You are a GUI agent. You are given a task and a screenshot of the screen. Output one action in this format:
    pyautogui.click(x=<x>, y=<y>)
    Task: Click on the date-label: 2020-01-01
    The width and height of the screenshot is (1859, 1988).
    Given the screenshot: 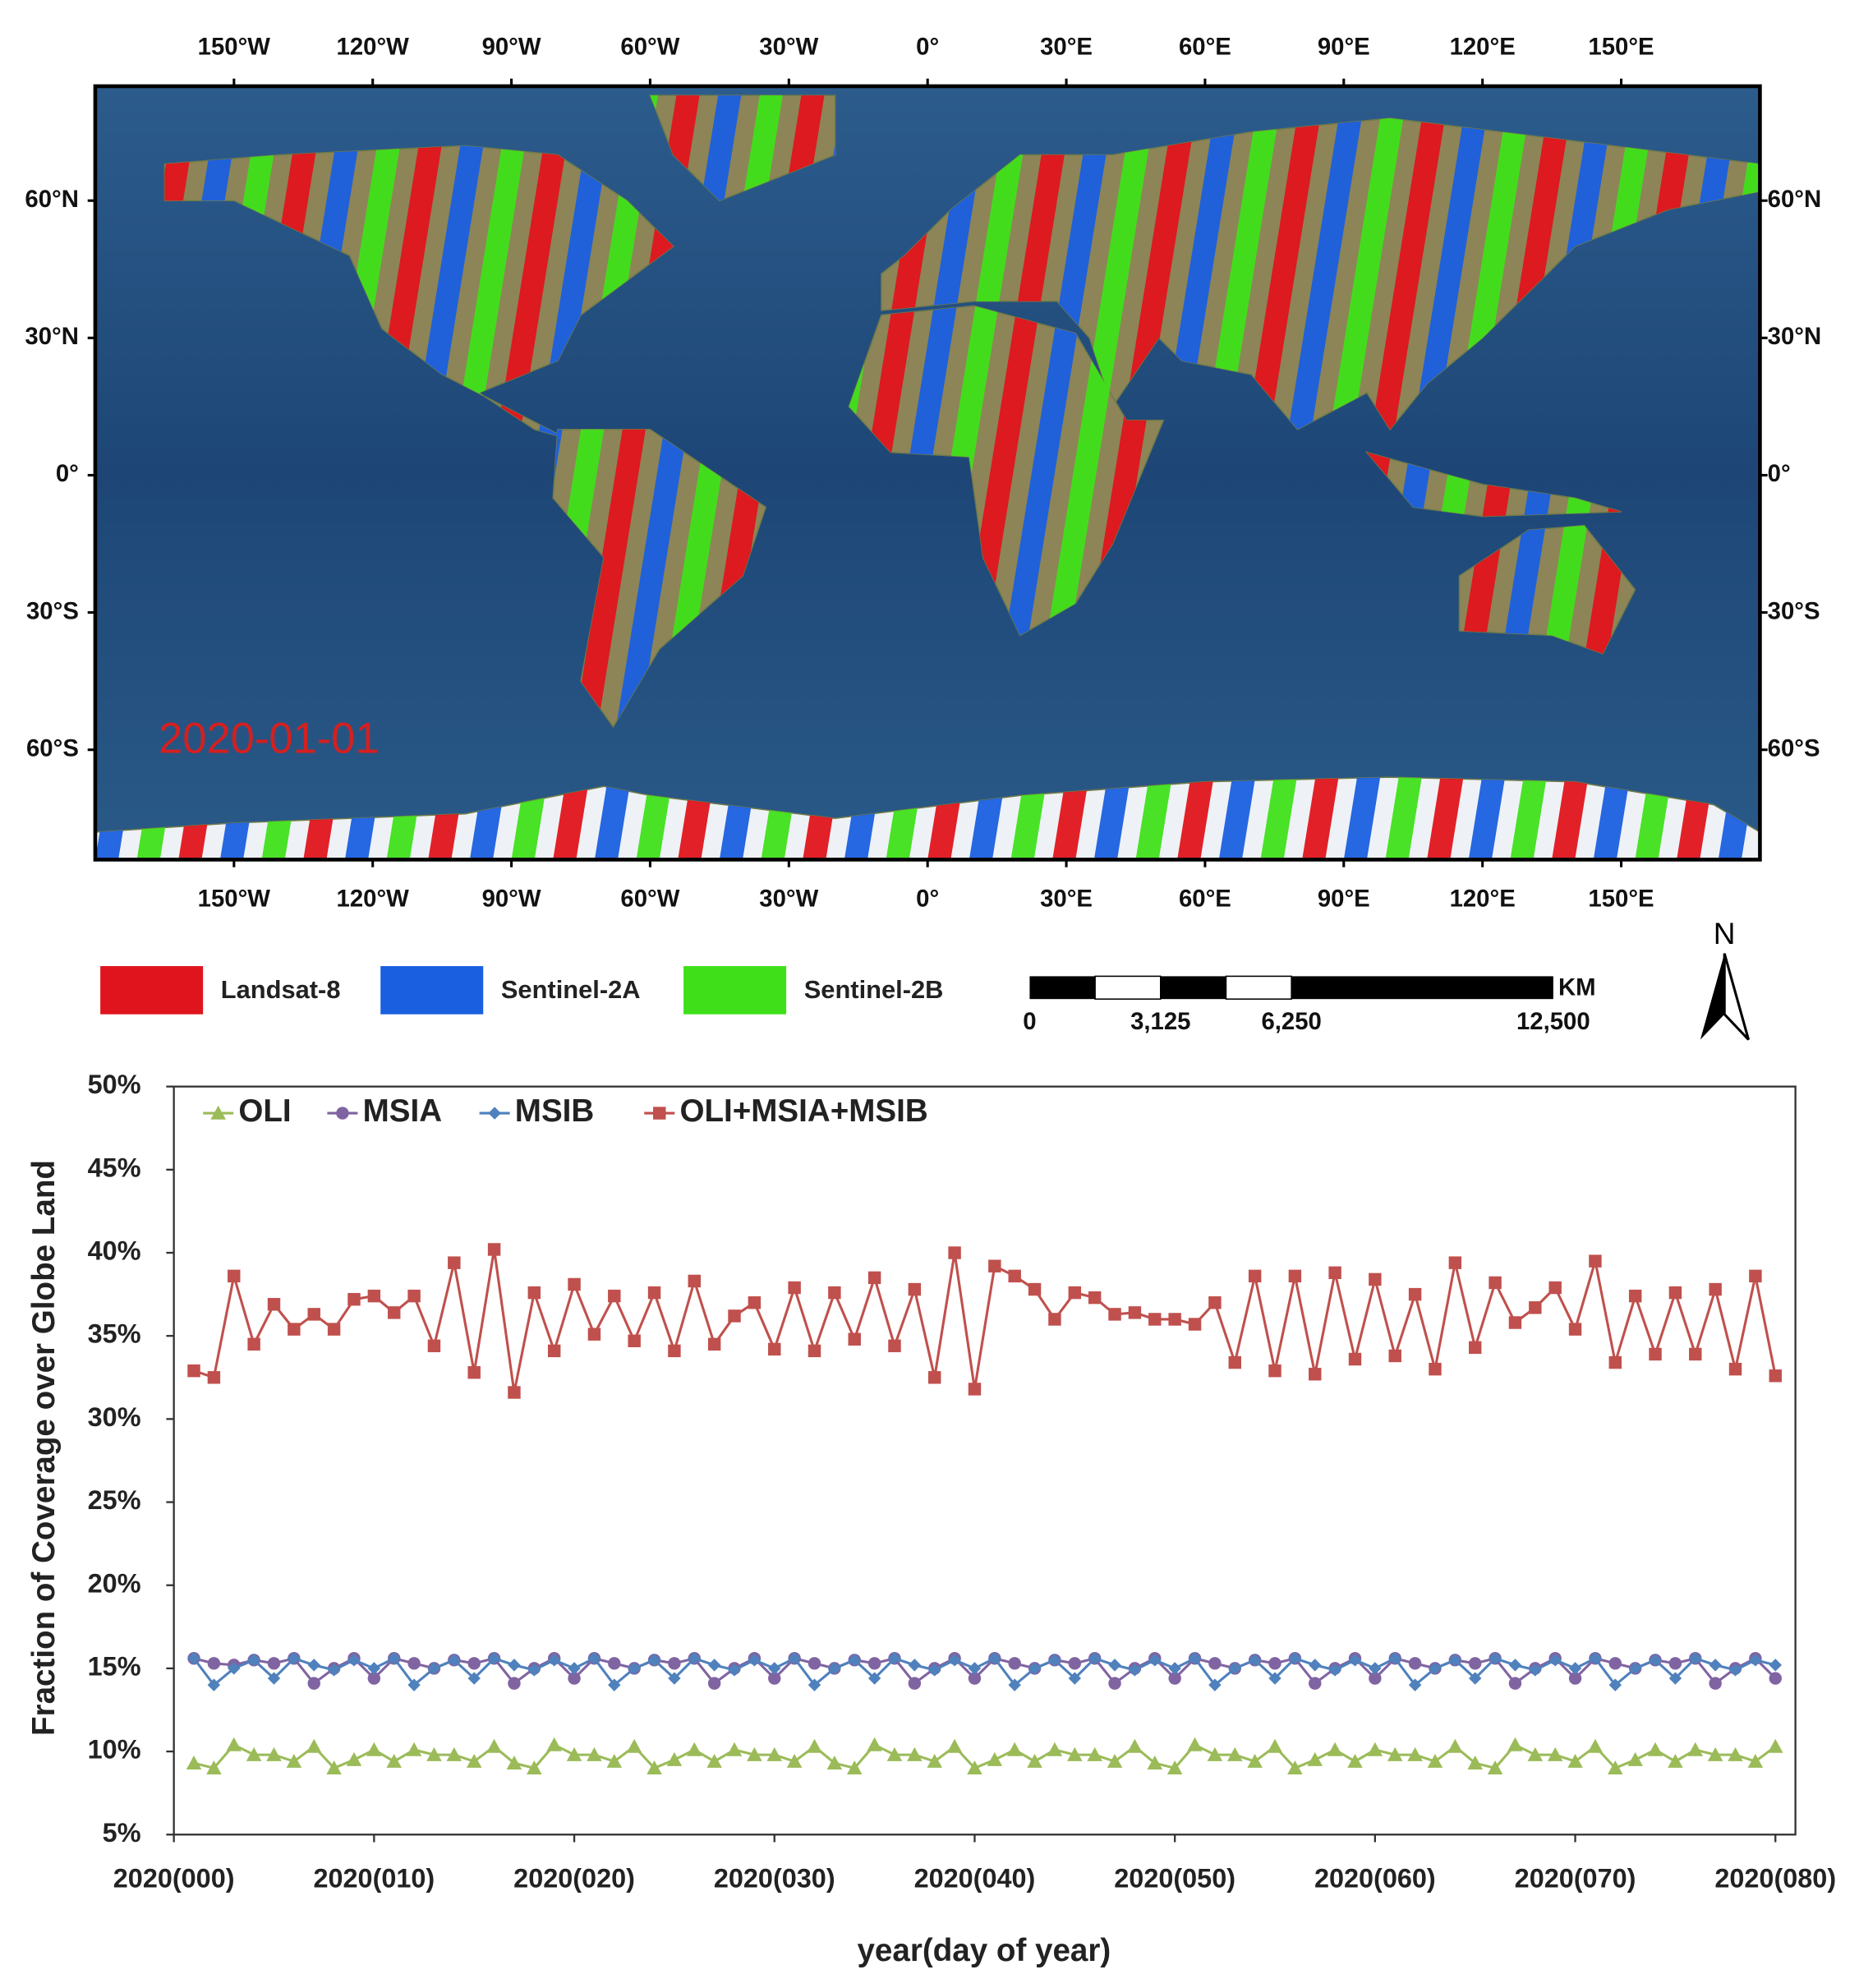 What is the action you would take?
    pyautogui.click(x=269, y=739)
    